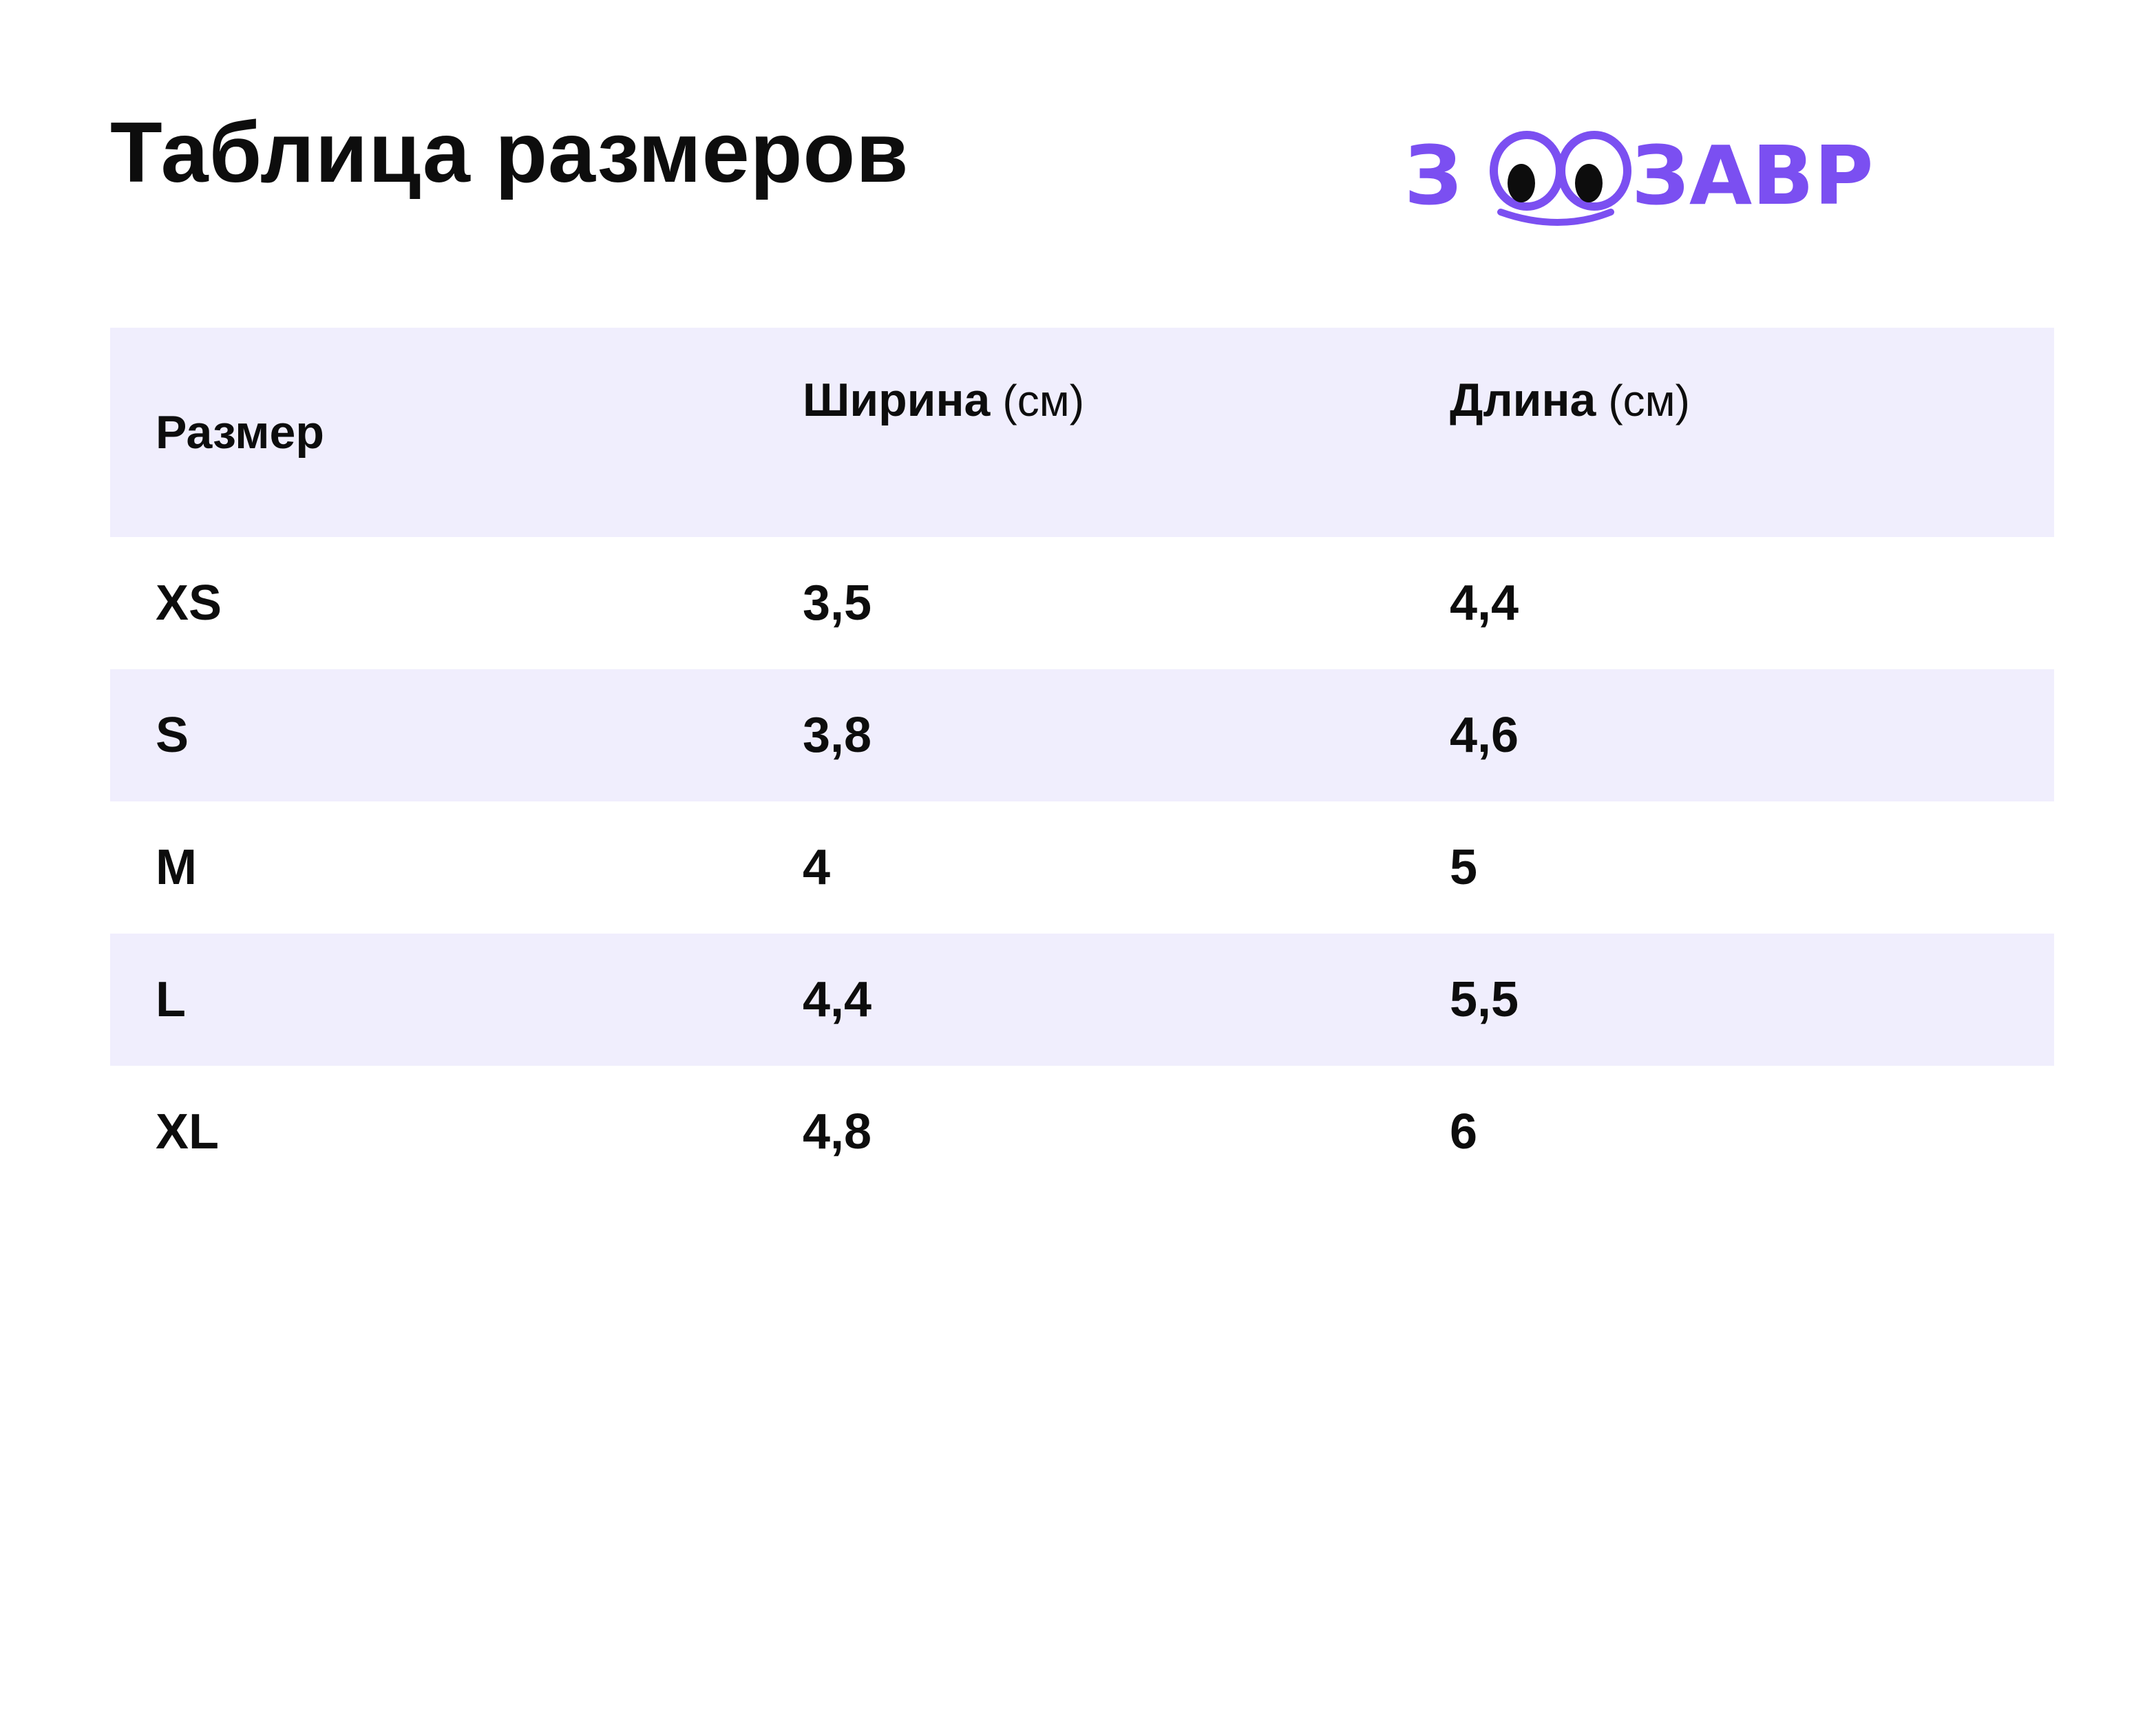  What do you see at coordinates (509, 152) in the screenshot?
I see `page-title: Таблица размеров` at bounding box center [509, 152].